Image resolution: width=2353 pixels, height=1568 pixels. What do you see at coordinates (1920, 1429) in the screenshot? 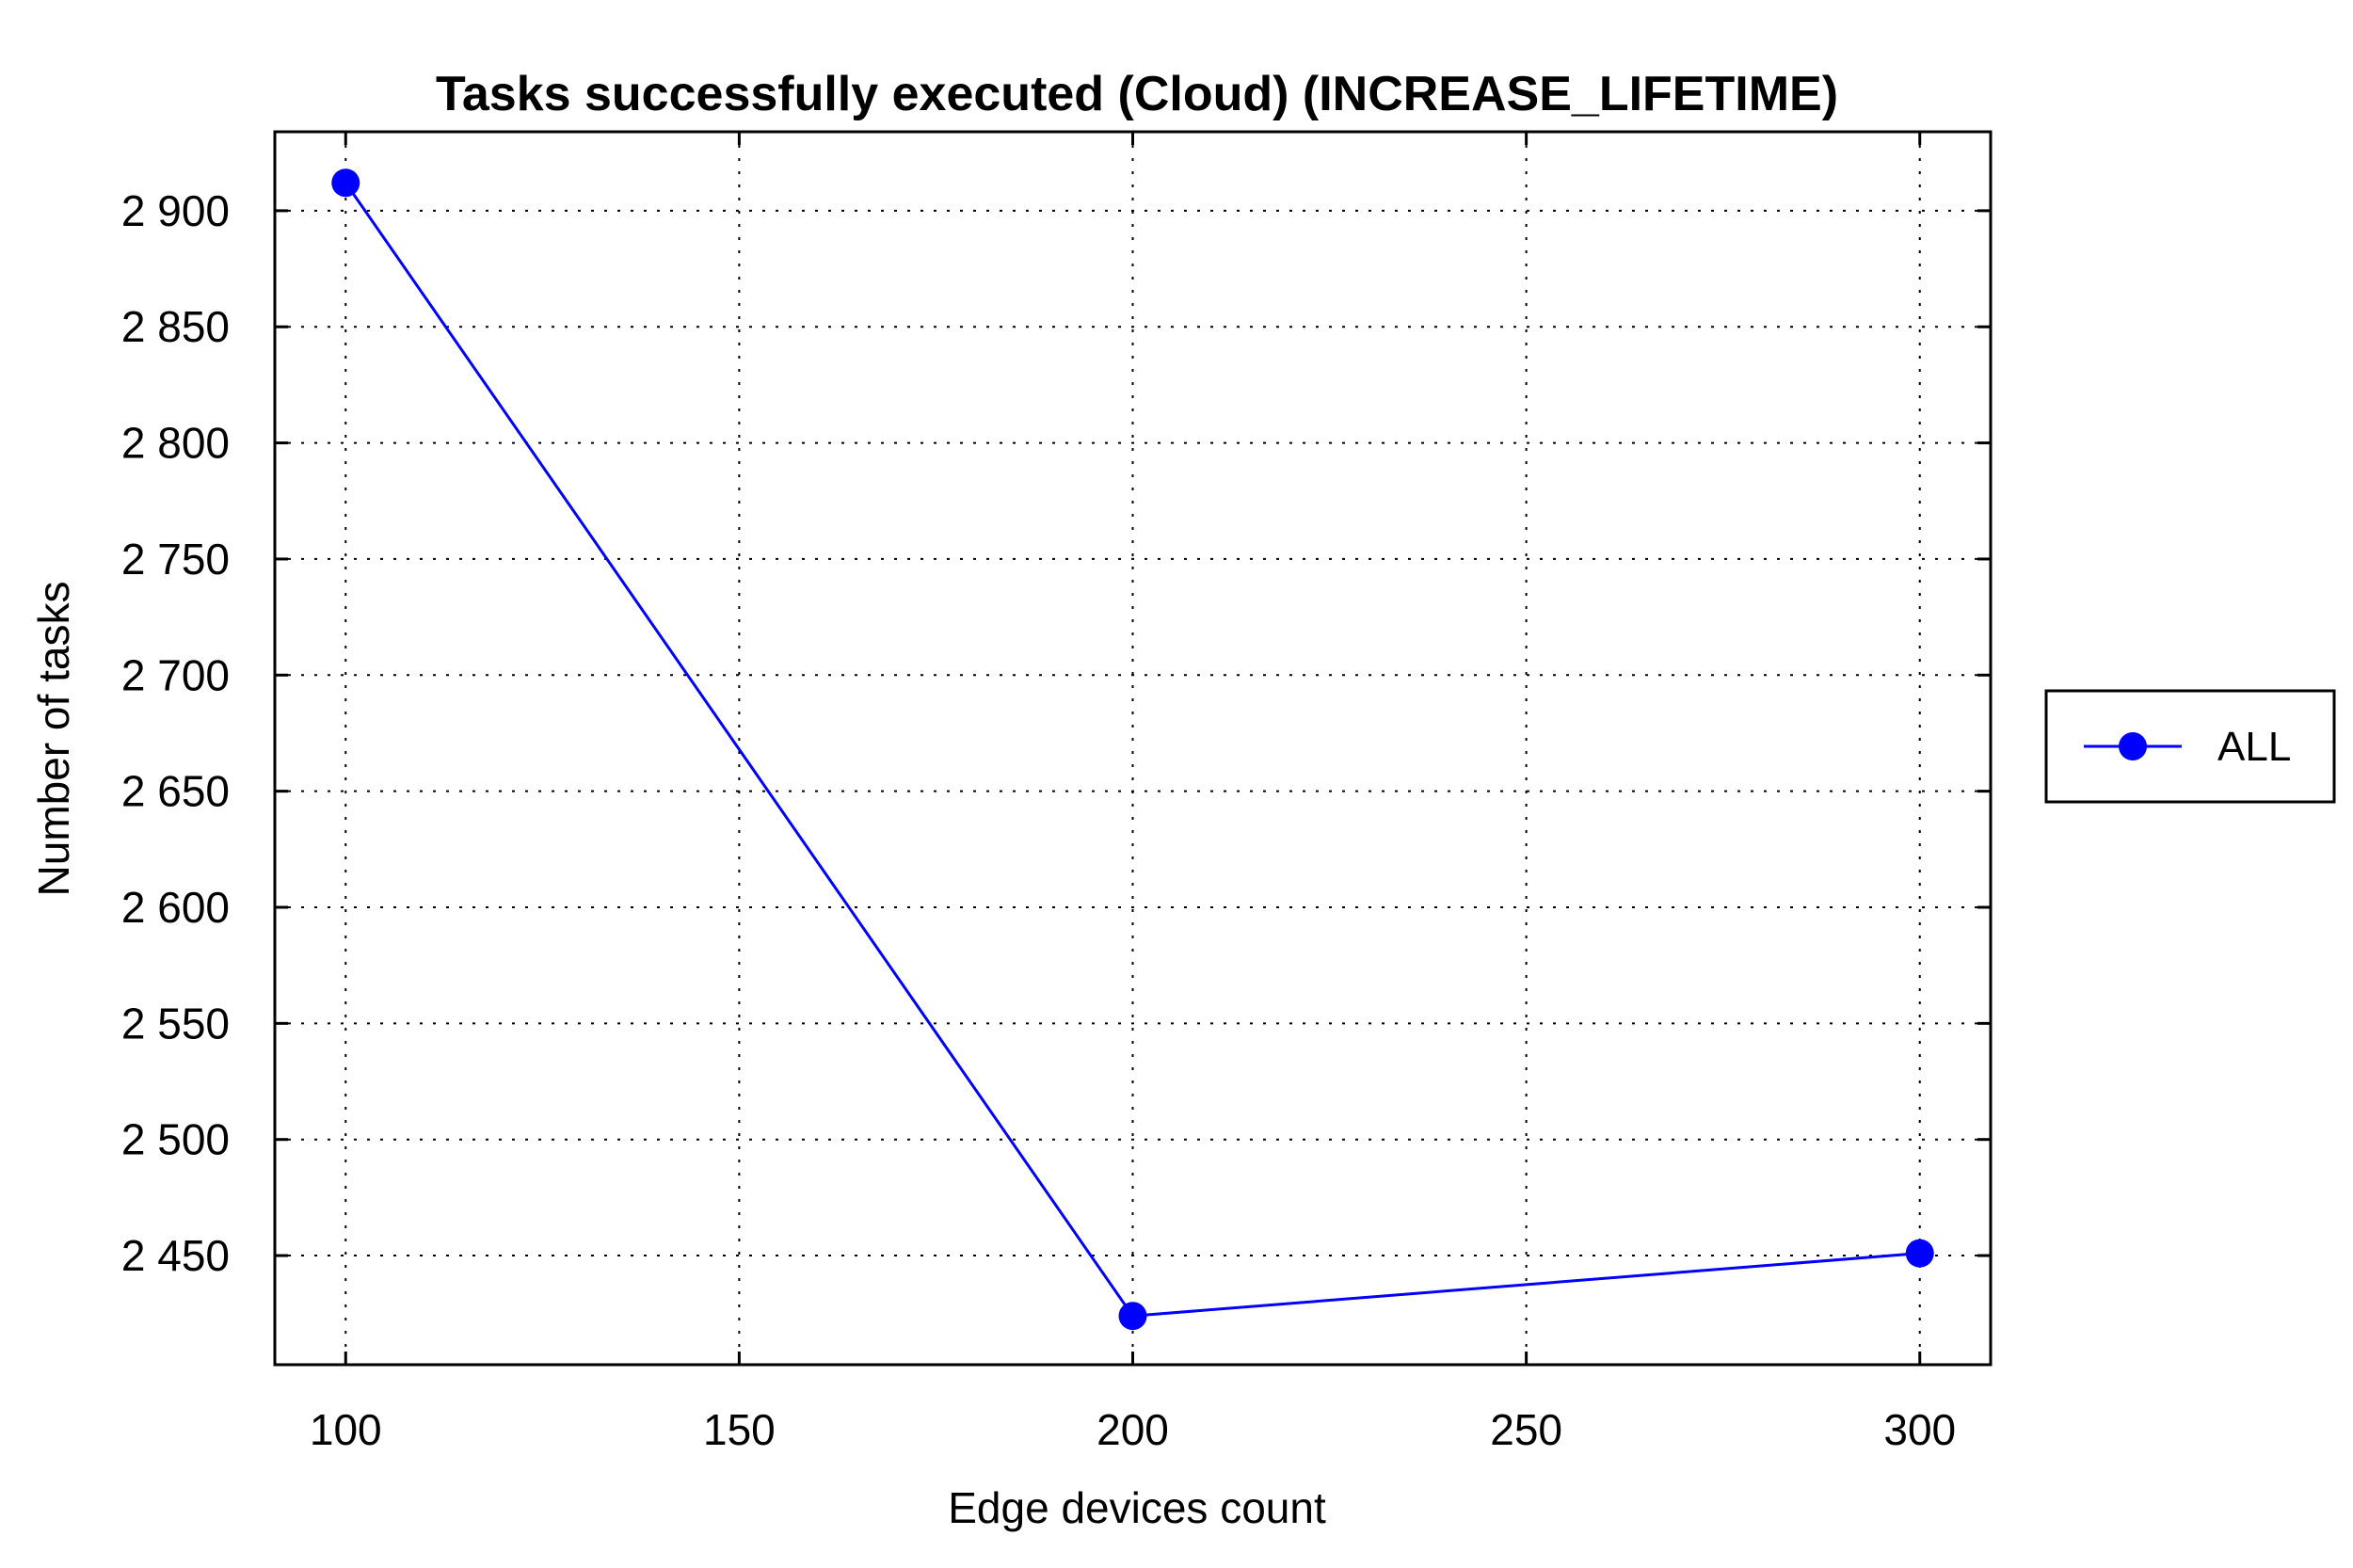
I see `x-tick-label: 300` at bounding box center [1920, 1429].